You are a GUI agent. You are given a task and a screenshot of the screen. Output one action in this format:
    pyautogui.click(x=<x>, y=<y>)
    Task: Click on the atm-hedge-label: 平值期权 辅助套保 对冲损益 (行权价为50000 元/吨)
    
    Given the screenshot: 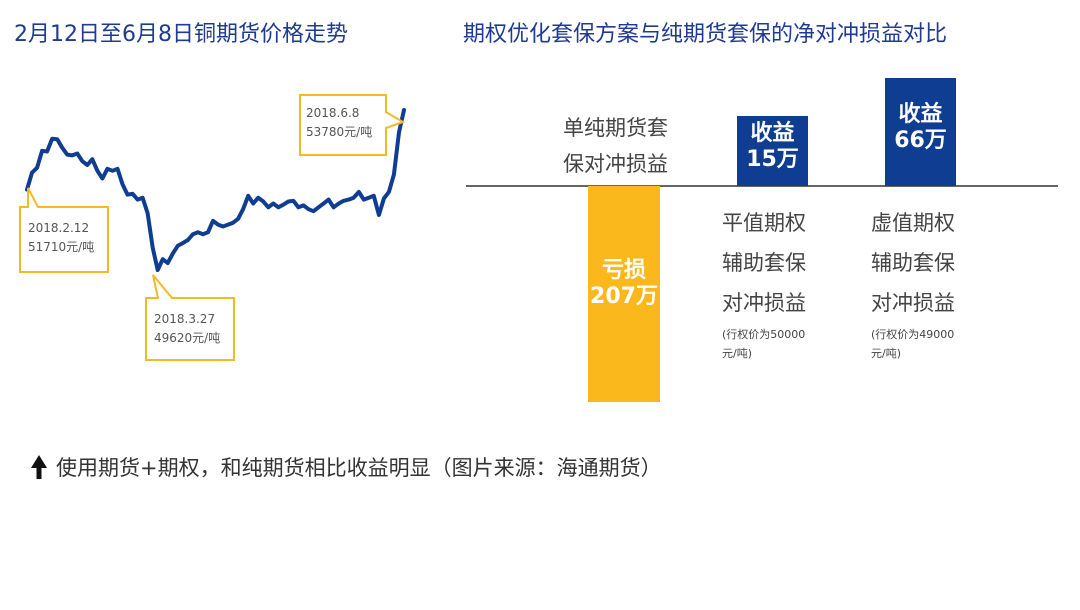 What is the action you would take?
    pyautogui.click(x=764, y=283)
    